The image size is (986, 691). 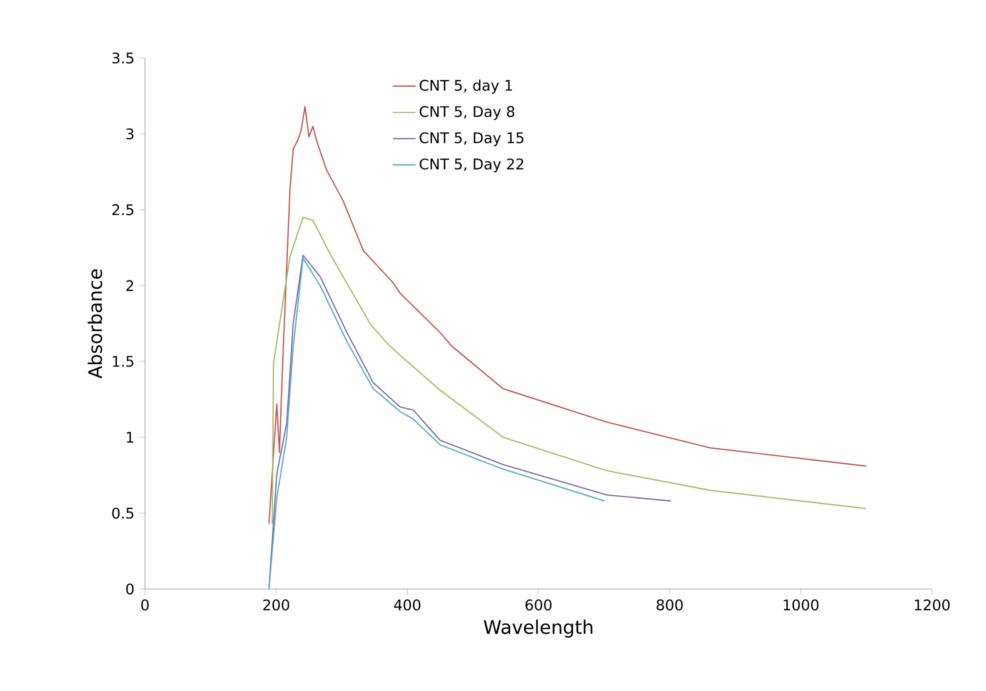 I want to click on y-tick-label: 1.5, so click(x=123, y=361).